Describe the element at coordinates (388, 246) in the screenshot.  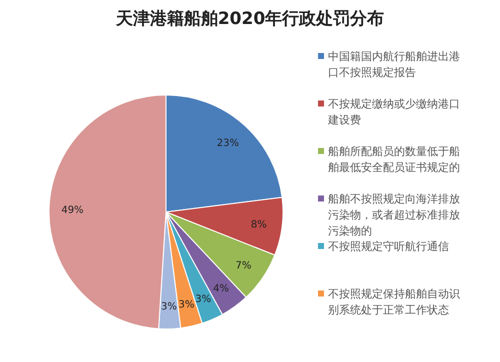
I see `legend-label: 不按照规定守听航行通信` at that location.